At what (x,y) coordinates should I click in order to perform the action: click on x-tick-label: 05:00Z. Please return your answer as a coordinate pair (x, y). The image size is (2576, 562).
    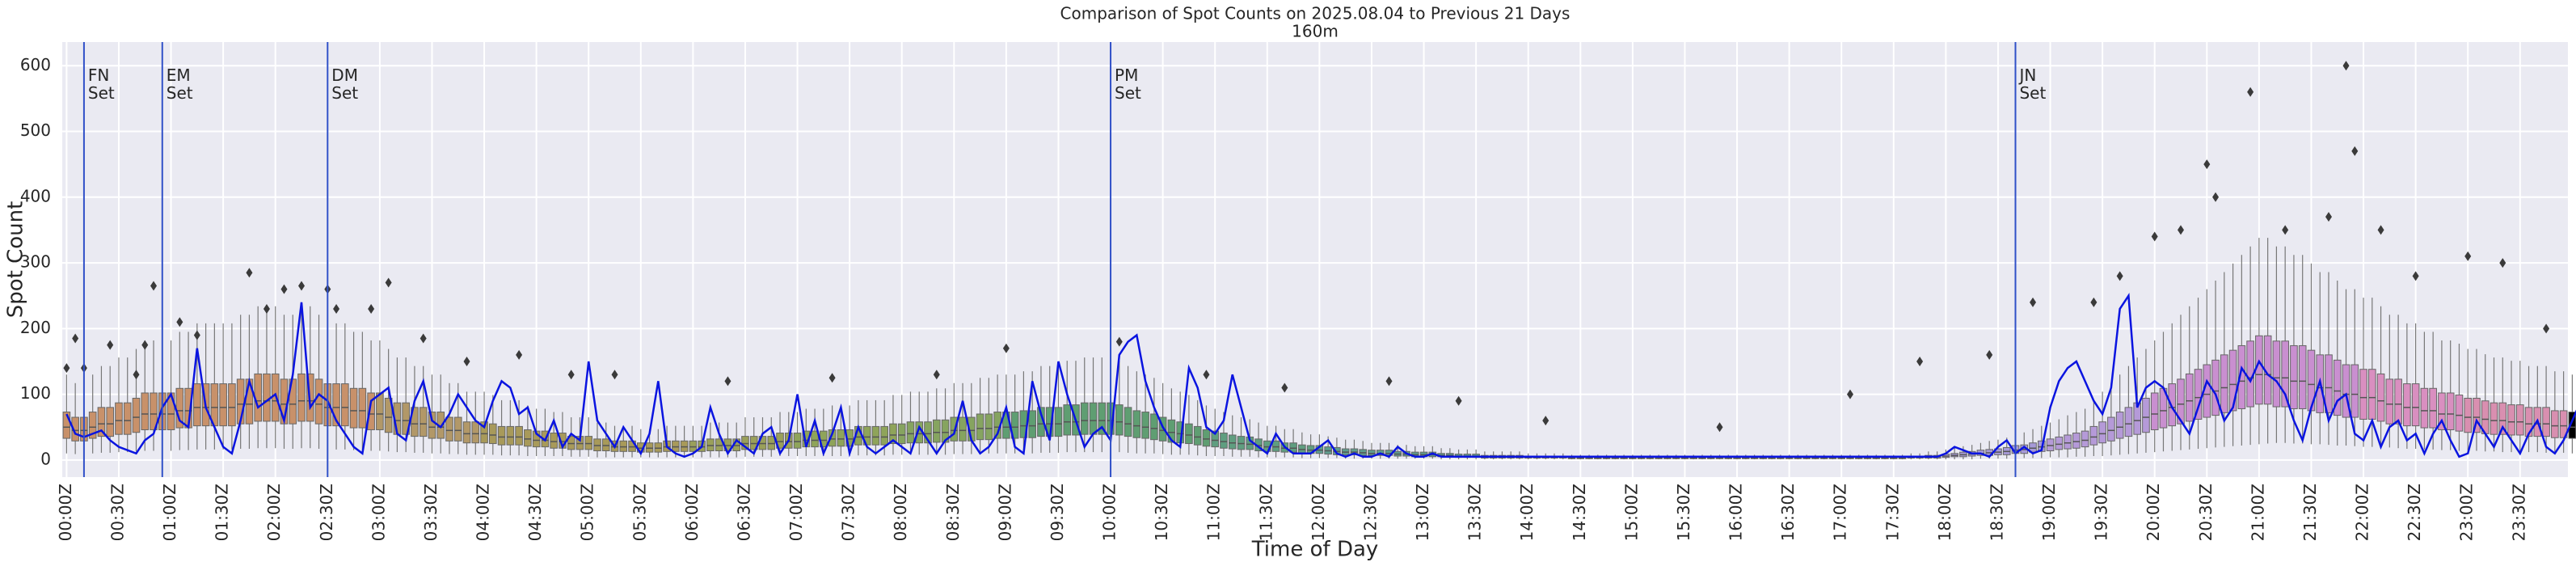
    Looking at the image, I should click on (588, 512).